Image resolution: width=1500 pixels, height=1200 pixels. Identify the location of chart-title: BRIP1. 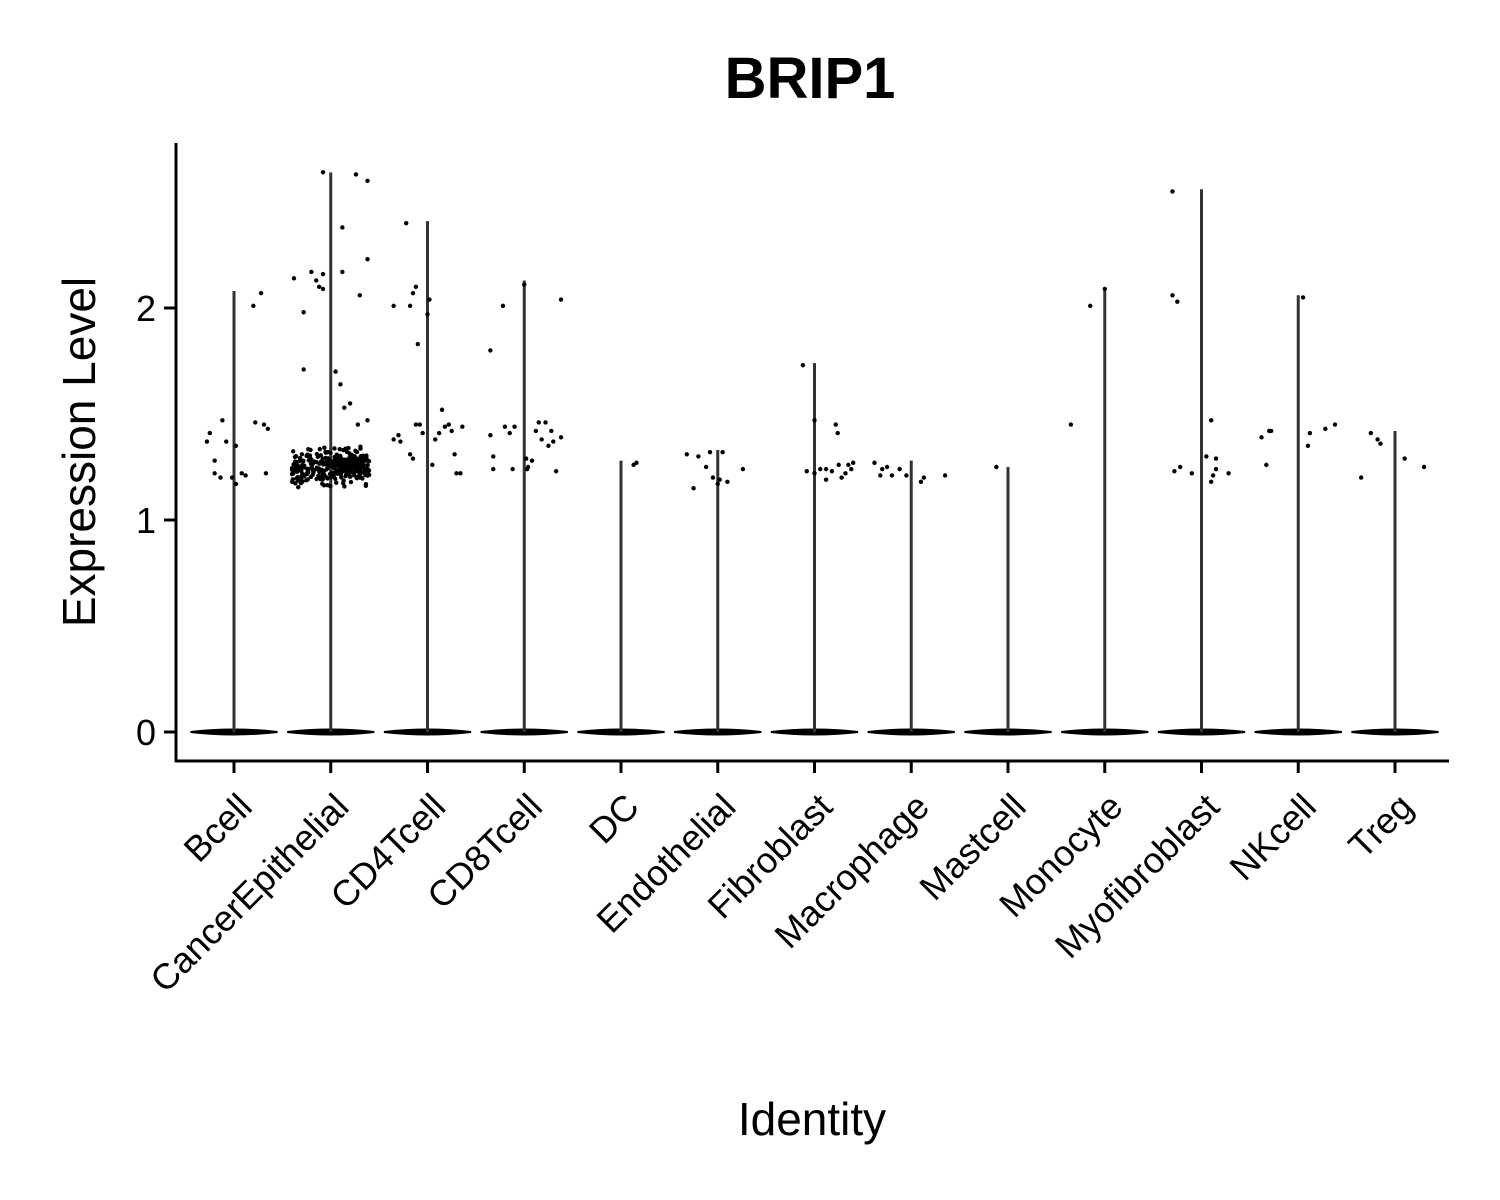
(810, 78).